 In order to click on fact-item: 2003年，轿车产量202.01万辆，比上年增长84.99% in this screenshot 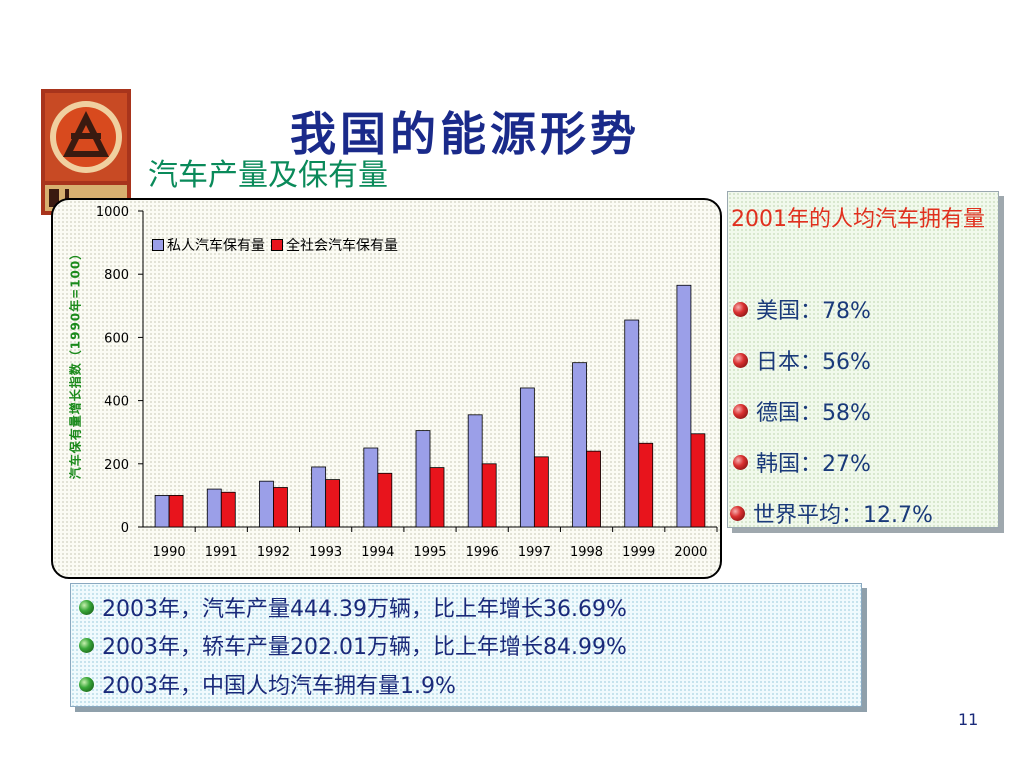, I will do `click(353, 645)`.